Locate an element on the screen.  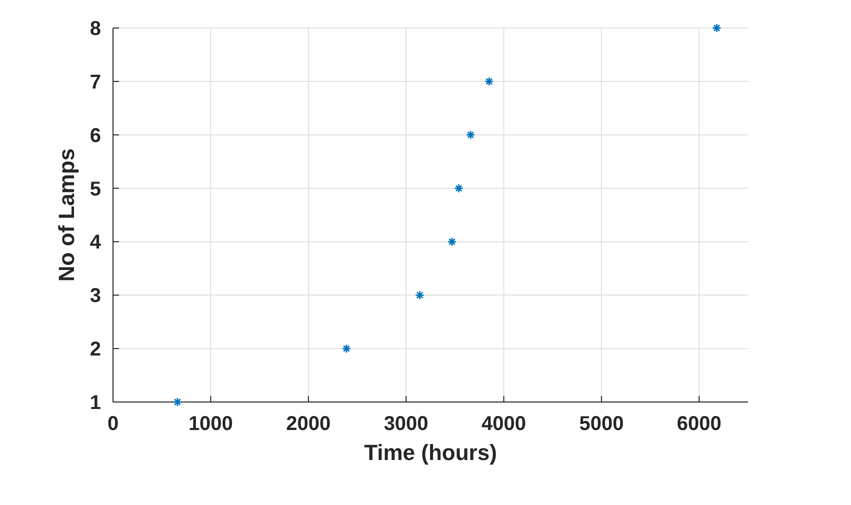
y-axis-title: No of Lamps is located at coordinates (66, 215).